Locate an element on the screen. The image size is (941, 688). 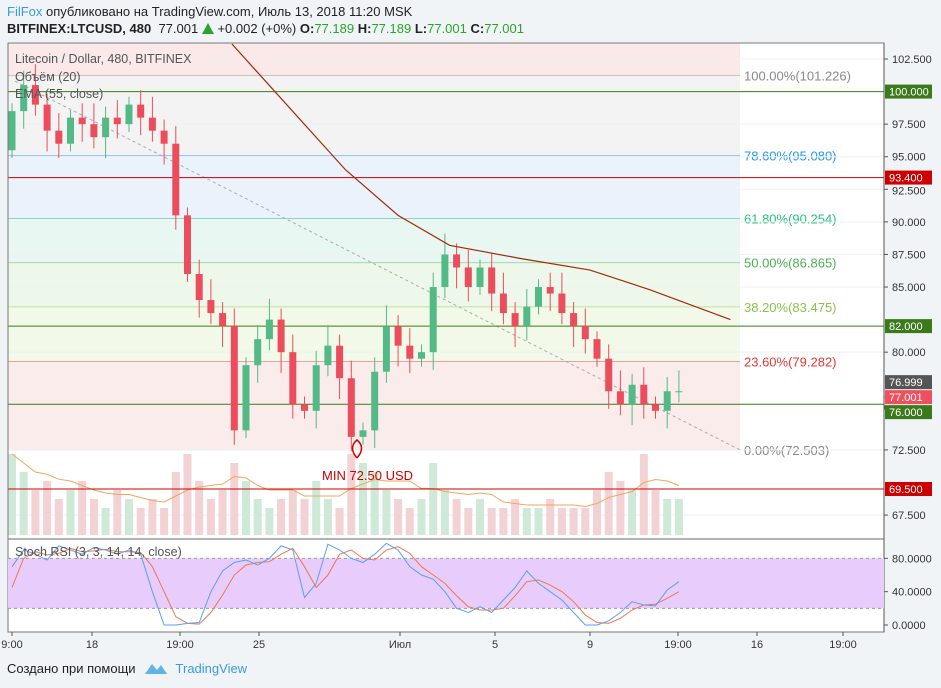
change: +0.002 (+0%) is located at coordinates (257, 28).